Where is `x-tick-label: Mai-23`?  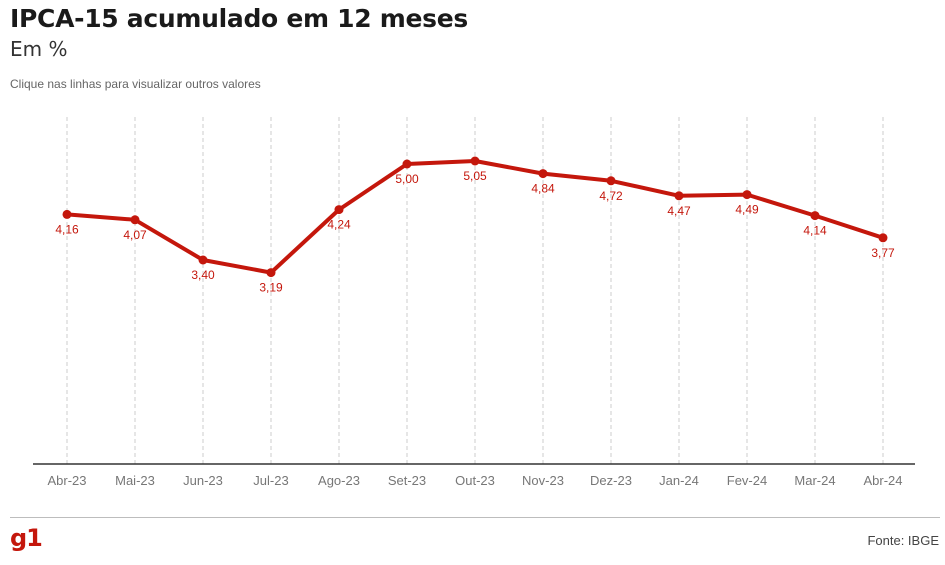
x-tick-label: Mai-23 is located at coordinates (135, 480).